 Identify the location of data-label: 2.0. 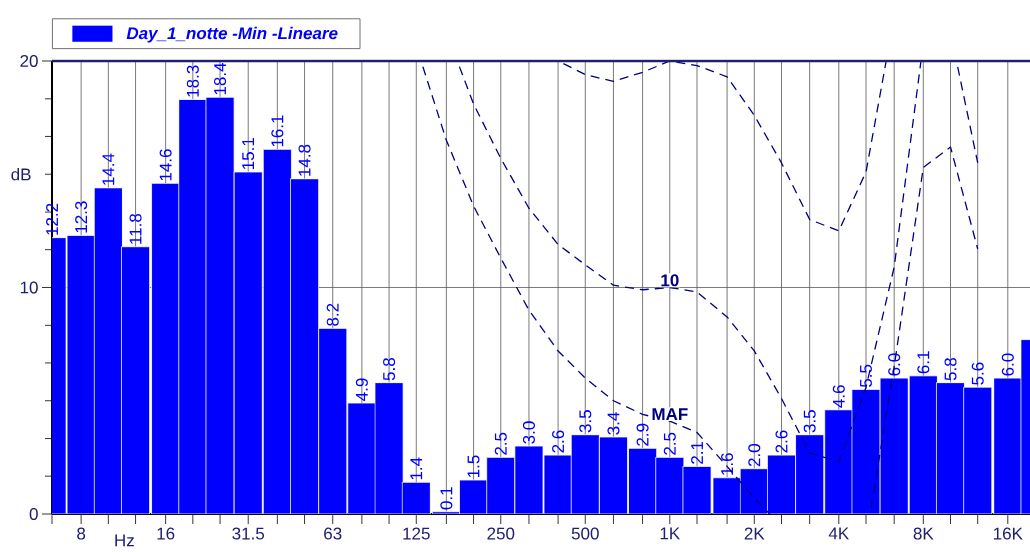
(754, 455).